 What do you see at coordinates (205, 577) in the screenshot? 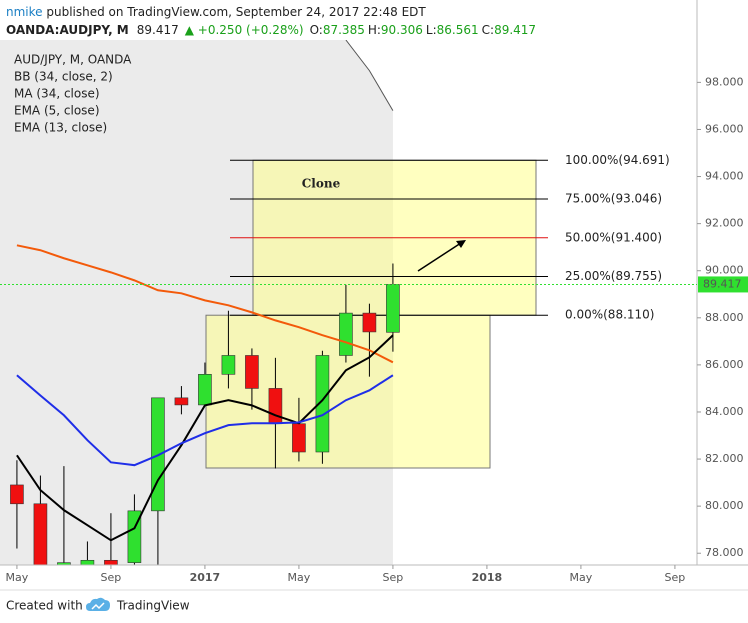
I see `x-tick-label: 2017` at bounding box center [205, 577].